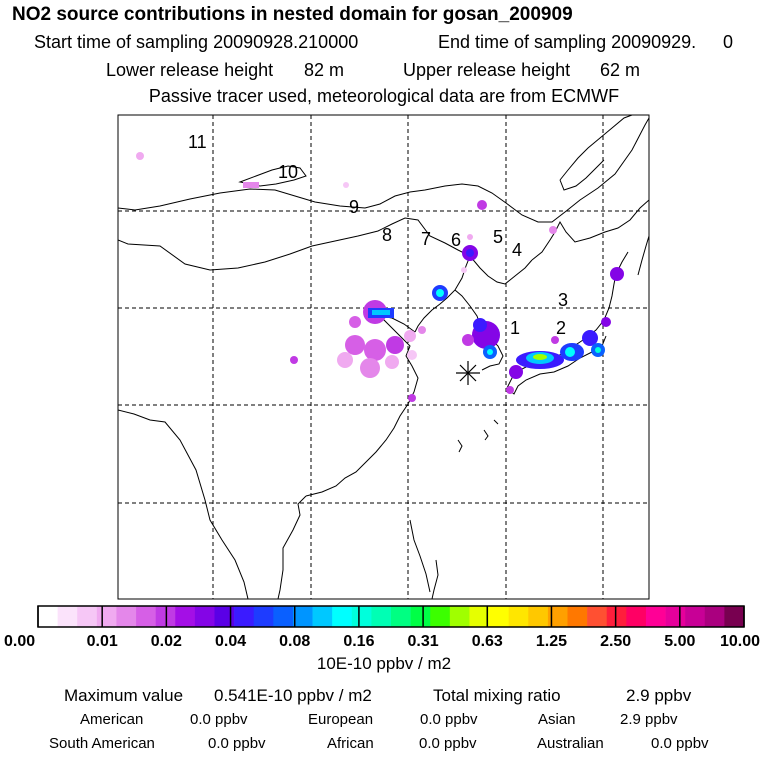 The height and width of the screenshot is (768, 768). I want to click on domain-label-2: 2, so click(561, 328).